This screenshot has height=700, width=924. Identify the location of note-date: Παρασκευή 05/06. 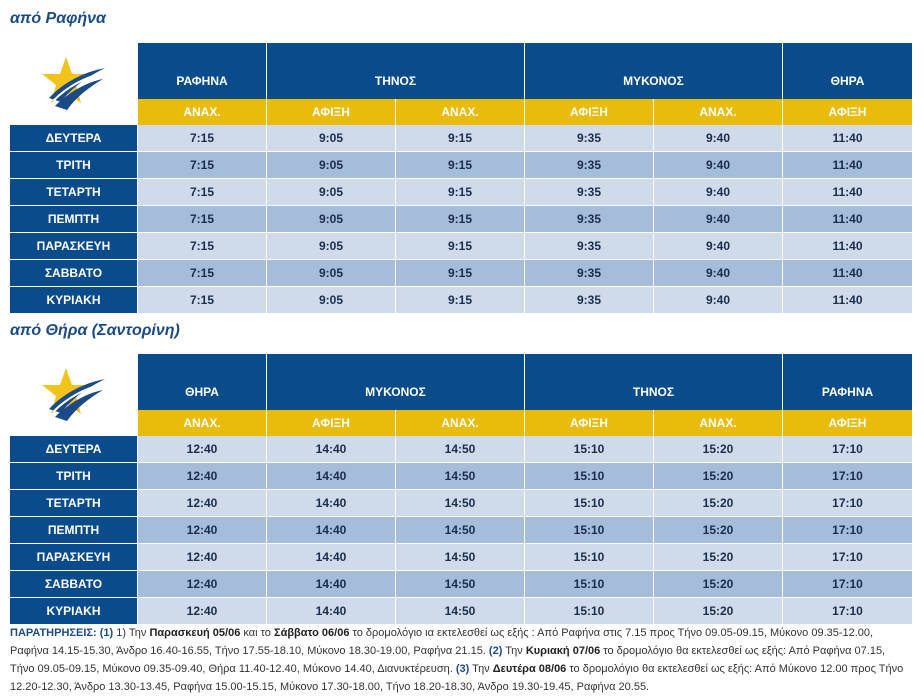
(195, 633).